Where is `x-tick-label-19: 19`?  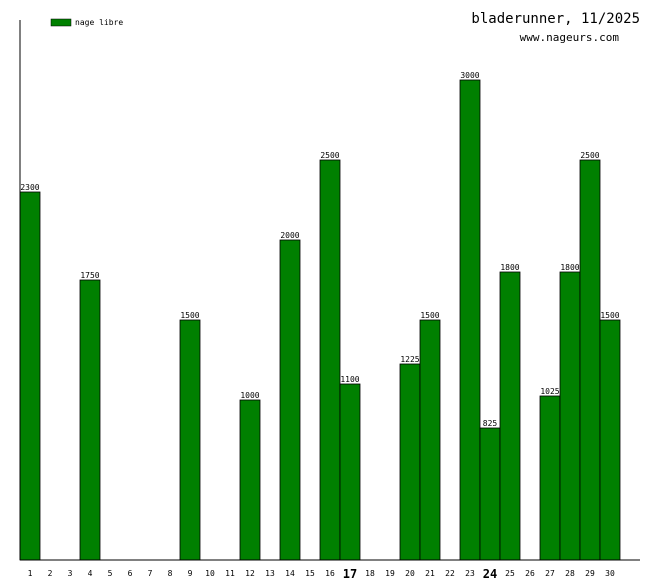 x-tick-label-19: 19 is located at coordinates (390, 573).